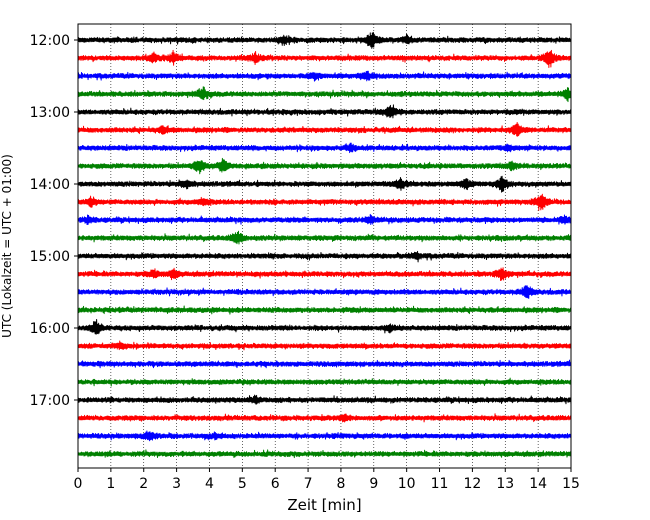 The image size is (650, 520). I want to click on x-tick-label: 4, so click(209, 484).